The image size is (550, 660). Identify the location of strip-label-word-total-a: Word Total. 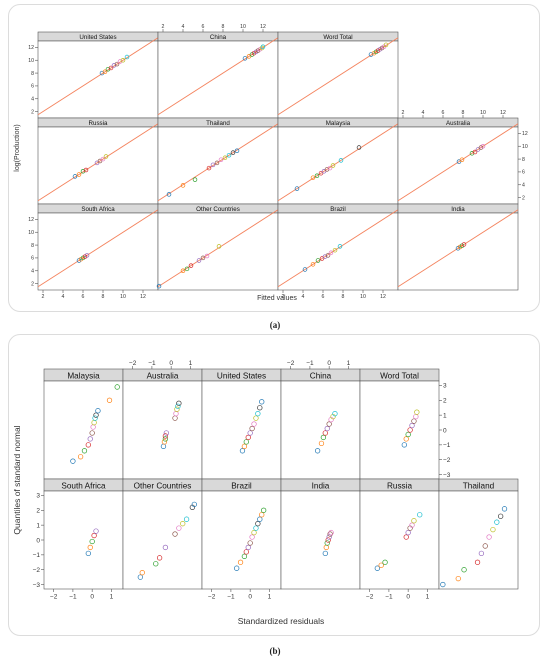
(337, 37).